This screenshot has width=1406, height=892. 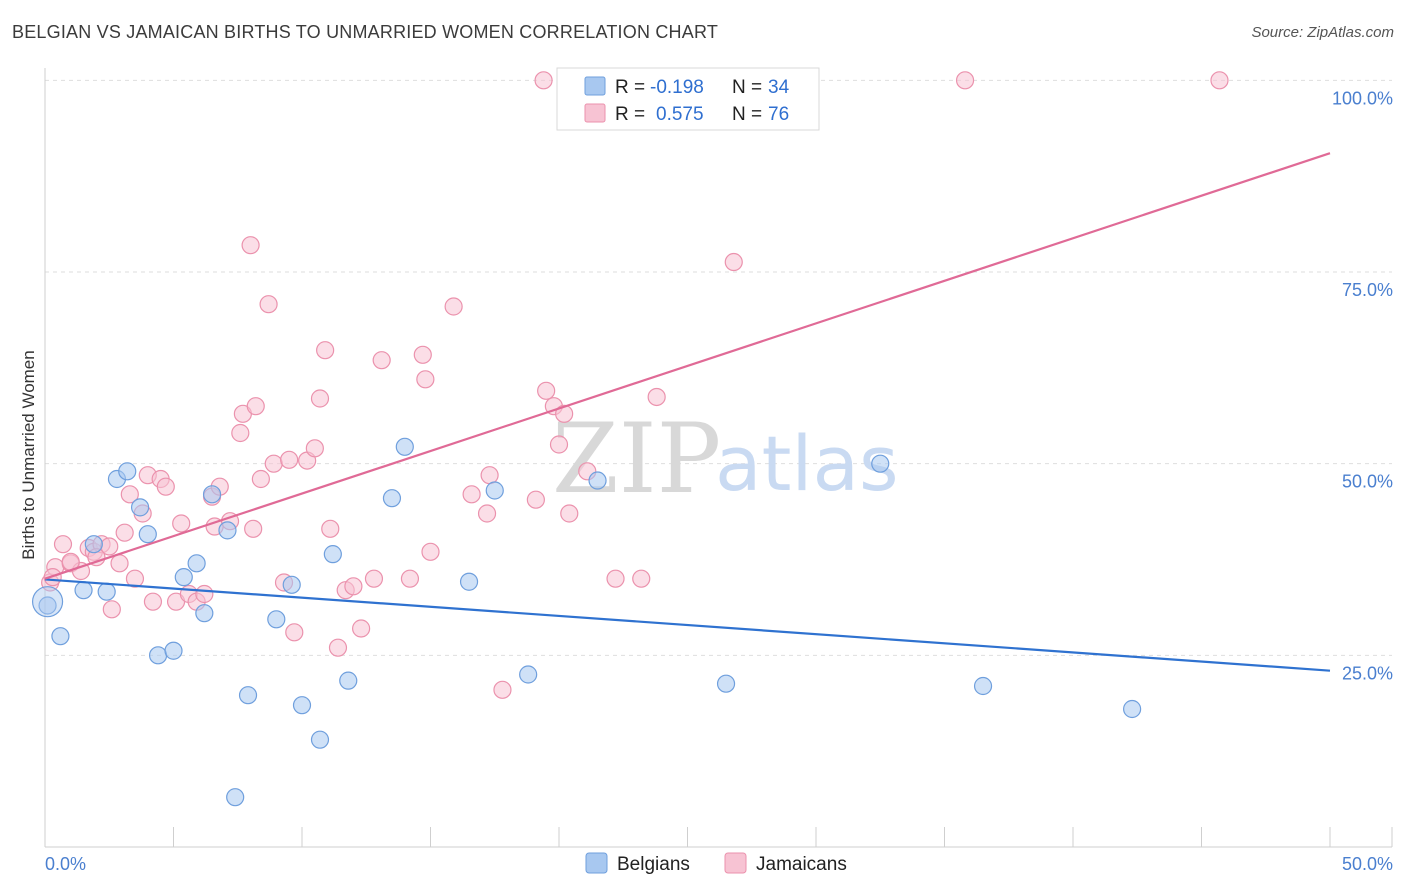 What do you see at coordinates (718, 837) in the screenshot?
I see `x-axis-ticks` at bounding box center [718, 837].